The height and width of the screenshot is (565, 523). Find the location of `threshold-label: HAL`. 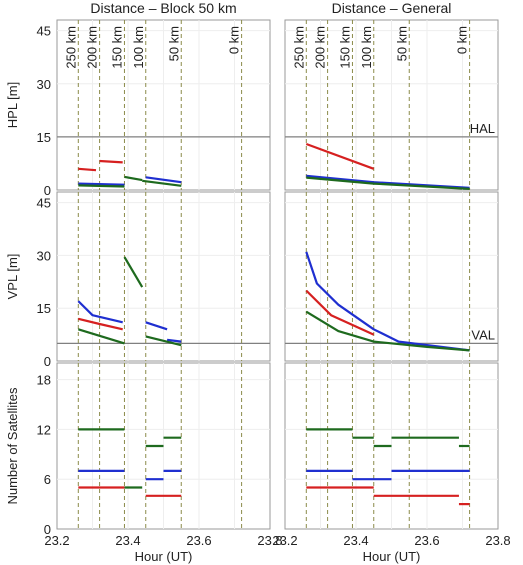

threshold-label: HAL is located at coordinates (482, 128).